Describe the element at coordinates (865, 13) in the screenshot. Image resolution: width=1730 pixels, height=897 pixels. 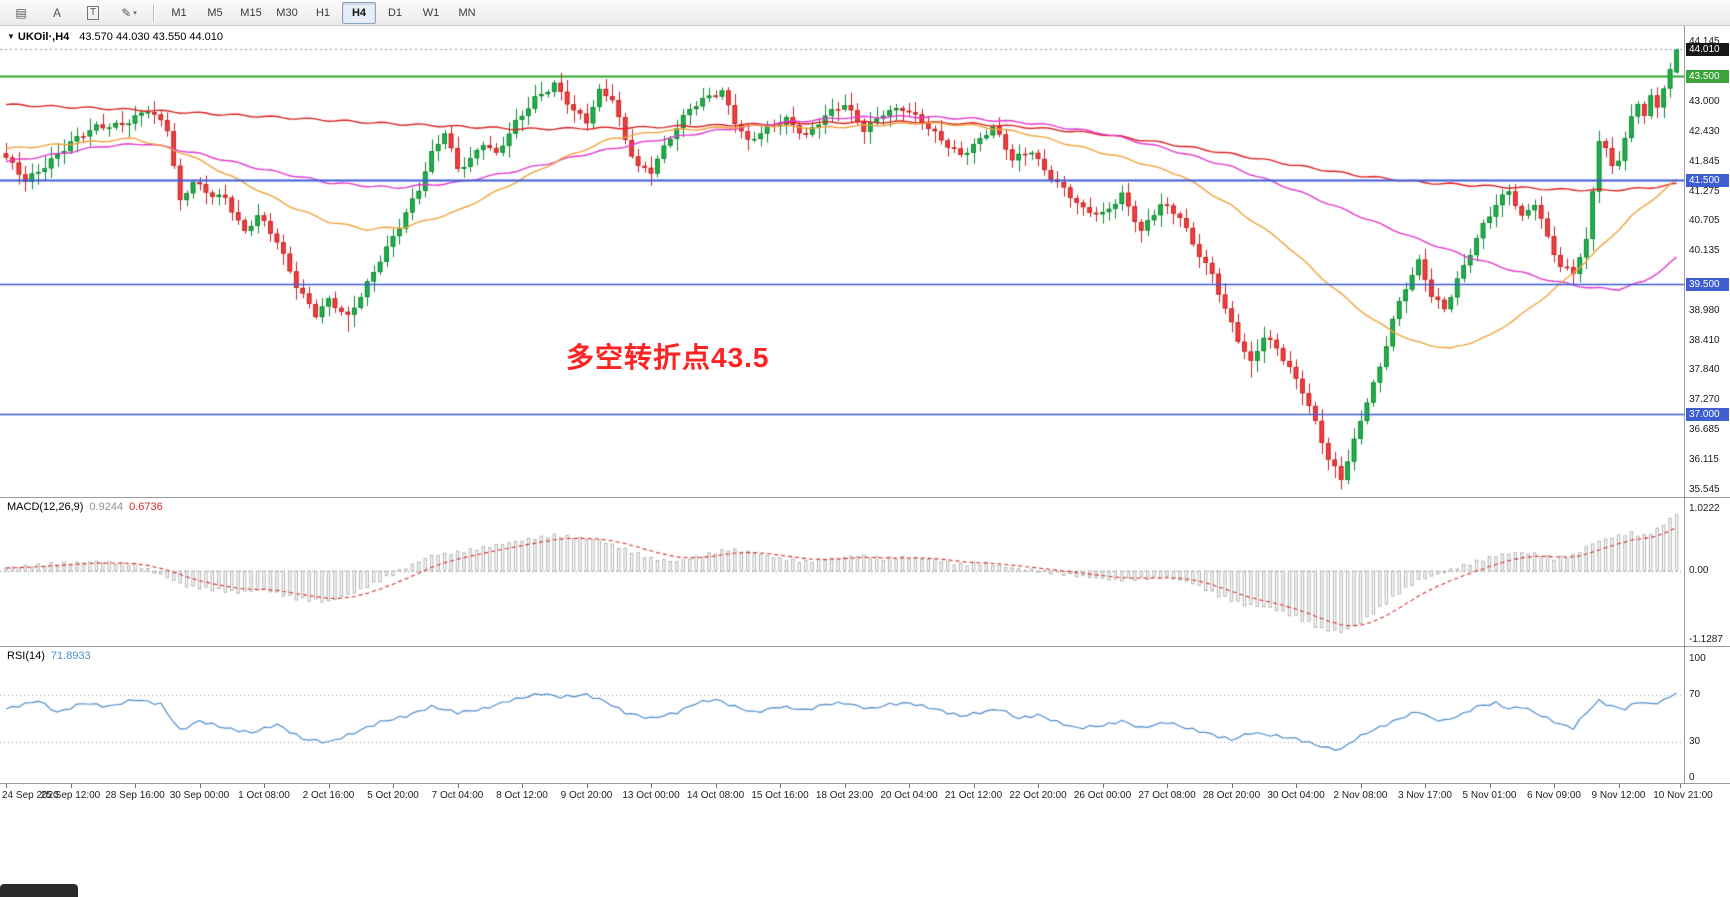
I see `top-toolbar: ▤ A T ✎ ▾ M1 M5 M15 M30 H1 H4 D1 W1 MN` at that location.